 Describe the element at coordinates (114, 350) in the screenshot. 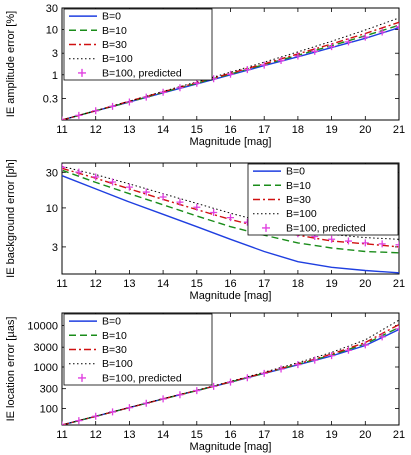

I see `legend-label: B=30` at that location.